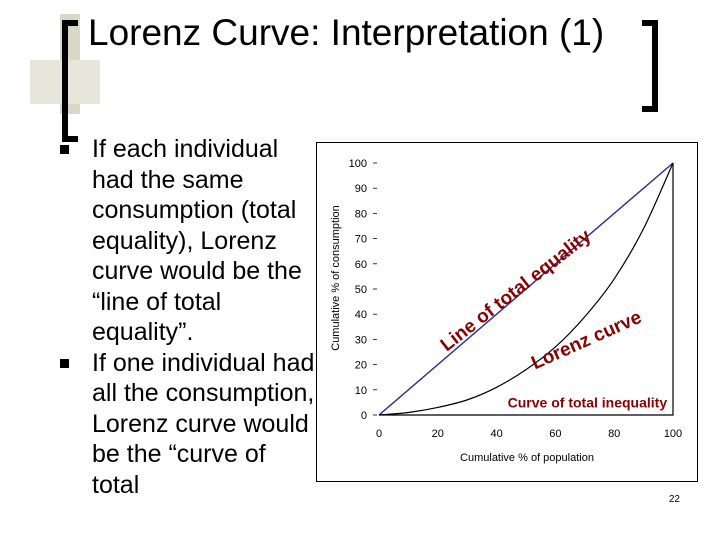 Image resolution: width=720 pixels, height=540 pixels. I want to click on y-tick-label: 20, so click(361, 366).